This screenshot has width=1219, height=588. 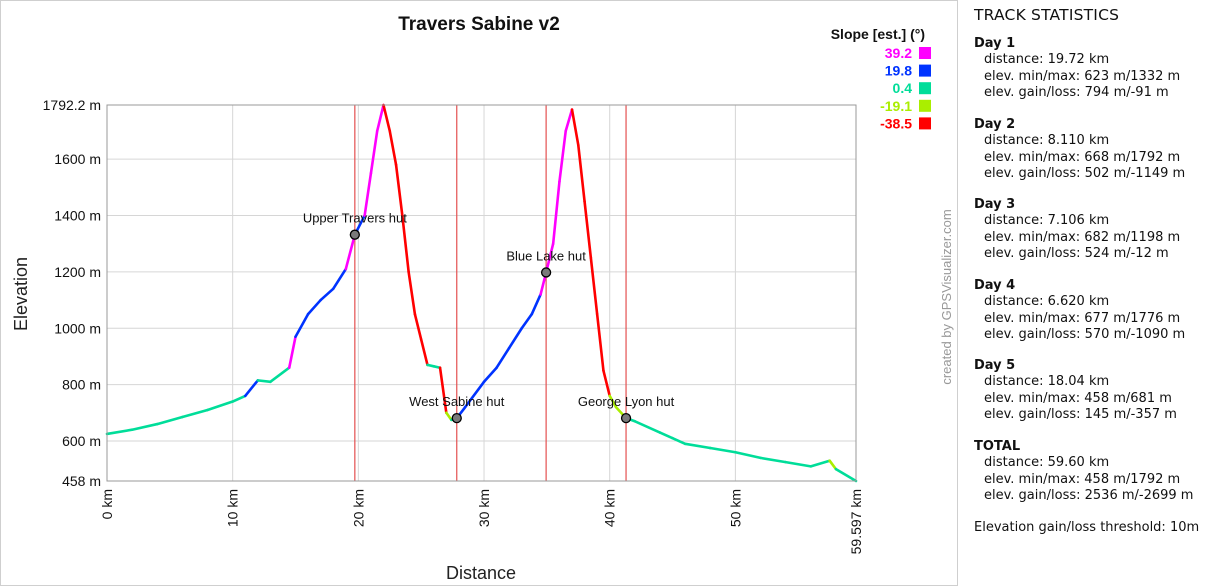 What do you see at coordinates (898, 71) in the screenshot?
I see `slope-legend-label: 19.8` at bounding box center [898, 71].